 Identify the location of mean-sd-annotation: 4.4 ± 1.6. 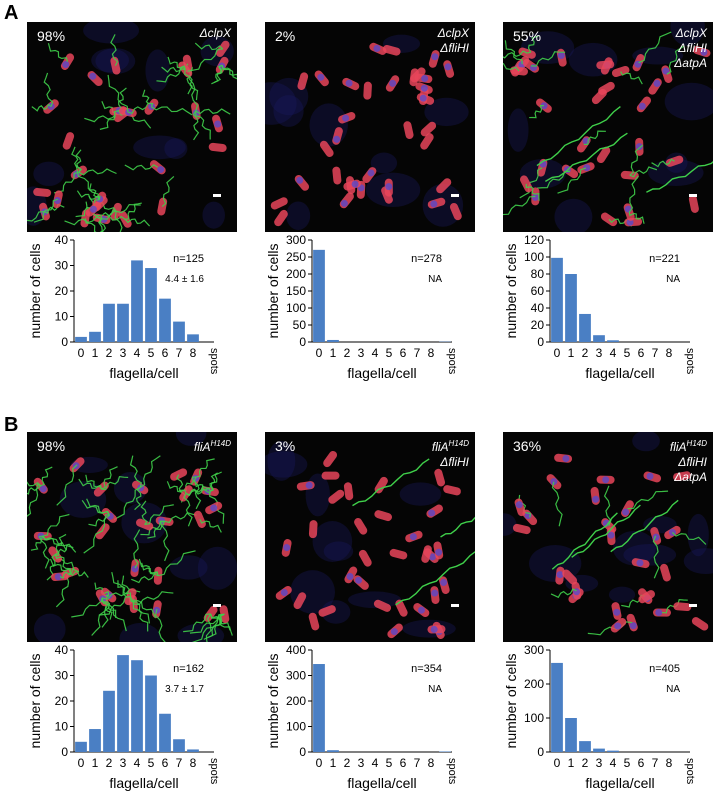
(184, 279).